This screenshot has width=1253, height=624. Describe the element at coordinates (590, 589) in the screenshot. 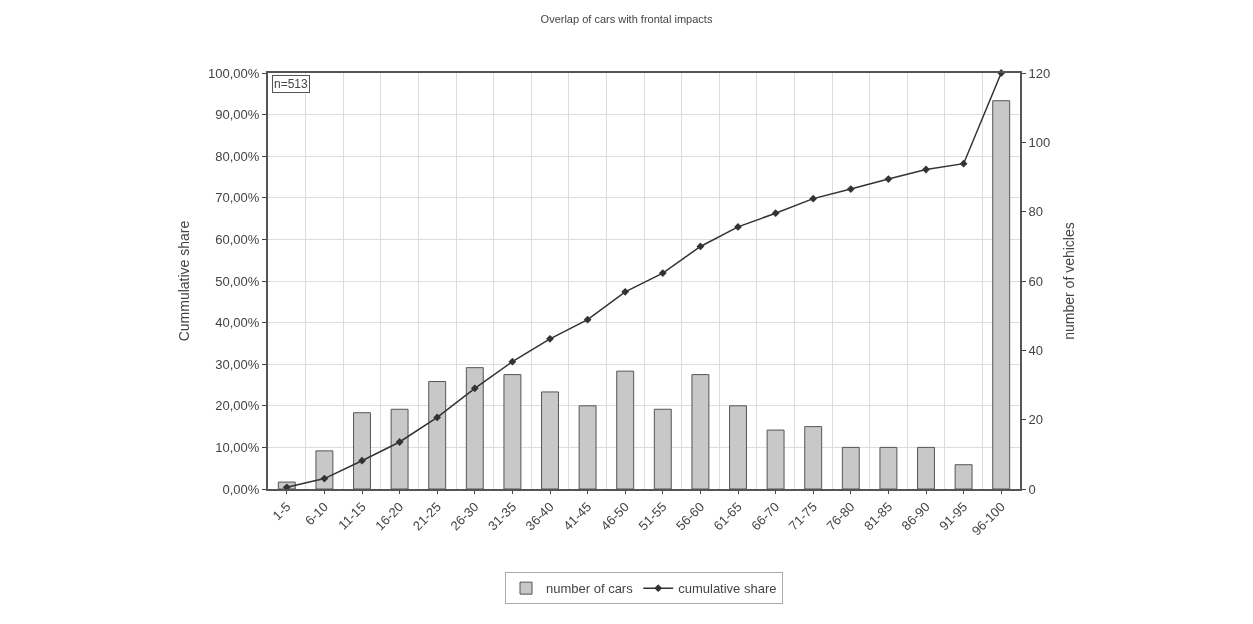

I see `legend-label: number of cars` at that location.